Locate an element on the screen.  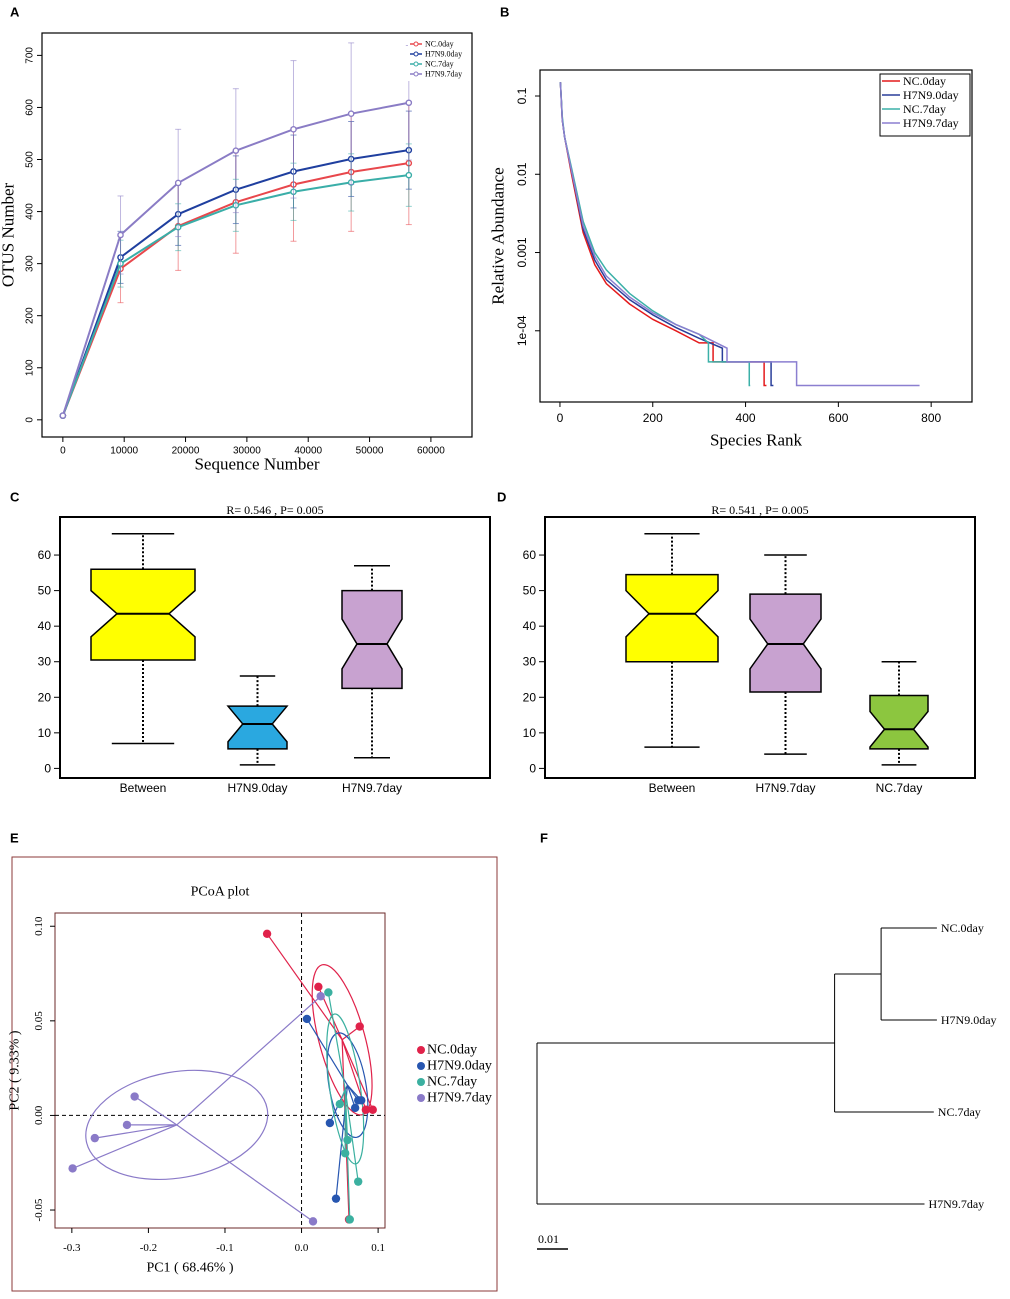
x-tick-label: 20000 is located at coordinates (186, 451).